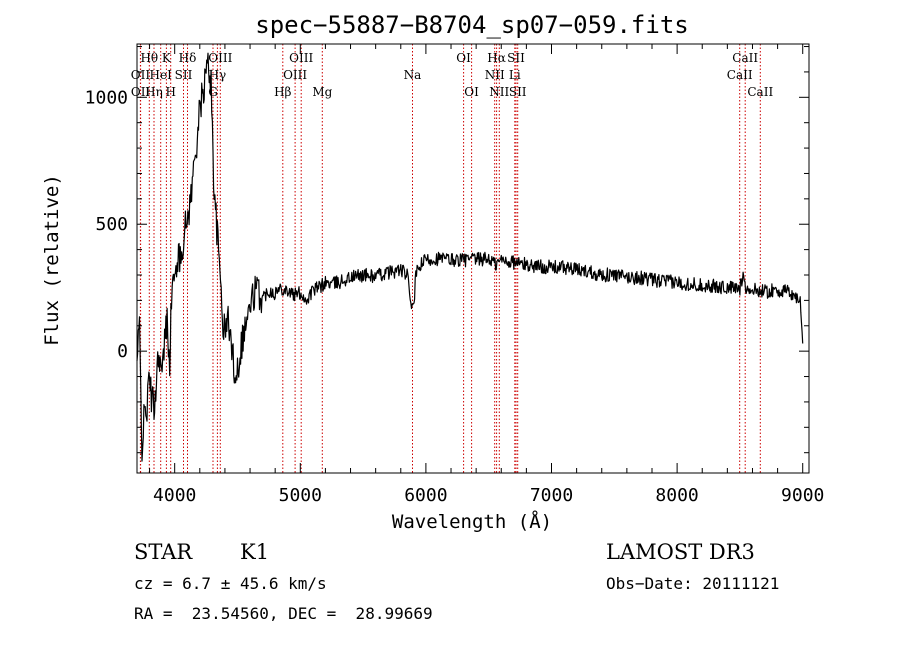 This screenshot has height=649, width=900. Describe the element at coordinates (745, 58) in the screenshot. I see `line-label-25: CaII` at that location.